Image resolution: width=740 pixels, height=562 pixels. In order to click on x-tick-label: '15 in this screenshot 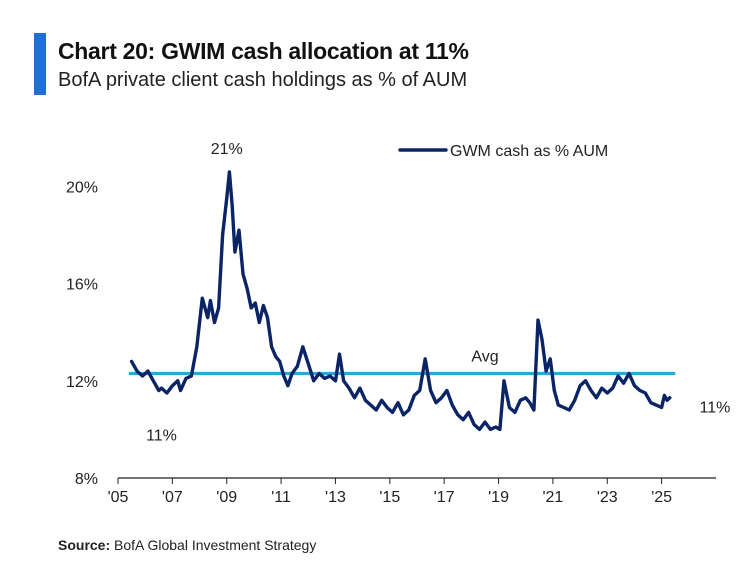, I will do `click(389, 497)`.